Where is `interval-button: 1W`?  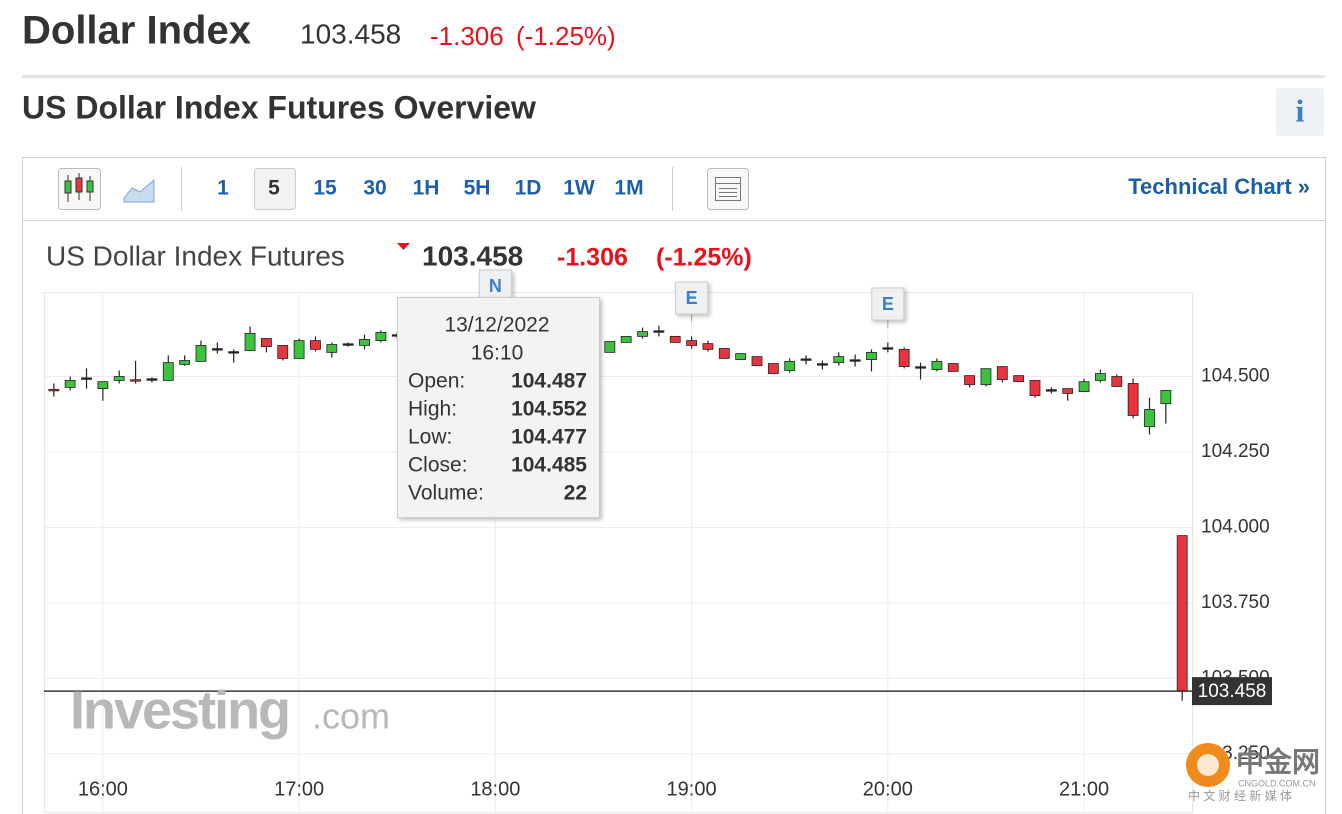 interval-button: 1W is located at coordinates (579, 188).